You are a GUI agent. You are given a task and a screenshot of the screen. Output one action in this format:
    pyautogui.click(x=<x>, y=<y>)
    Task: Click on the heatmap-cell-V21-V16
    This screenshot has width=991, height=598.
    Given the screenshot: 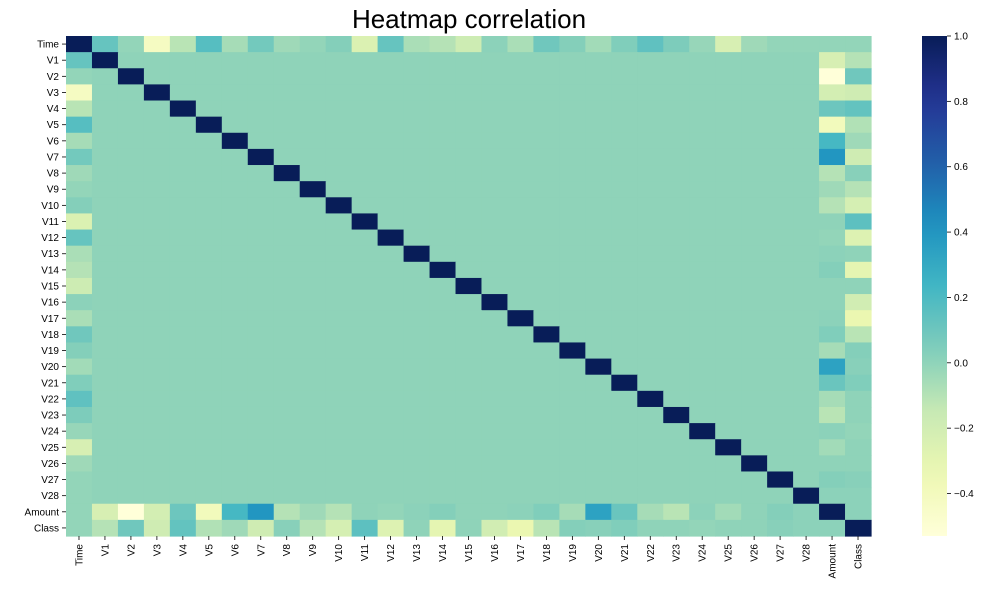 What is the action you would take?
    pyautogui.click(x=495, y=383)
    